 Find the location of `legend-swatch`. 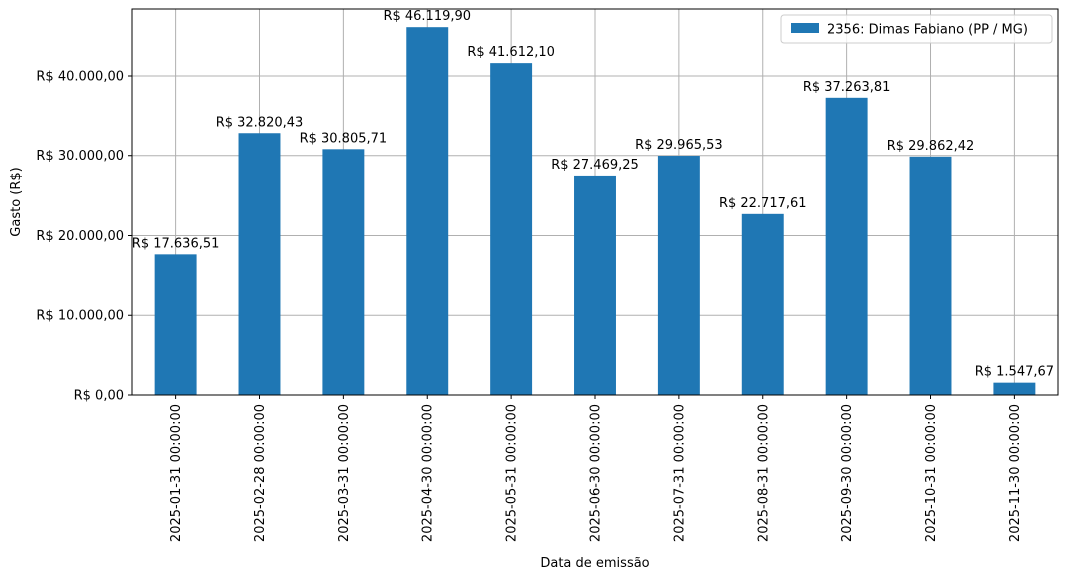

legend-swatch is located at coordinates (805, 28).